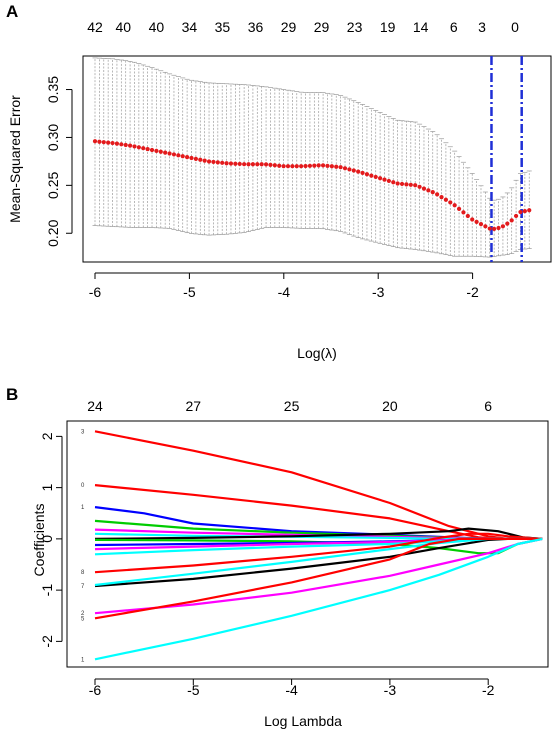 This screenshot has height=740, width=559. What do you see at coordinates (47, 488) in the screenshot?
I see `y-tick-label: 1` at bounding box center [47, 488].